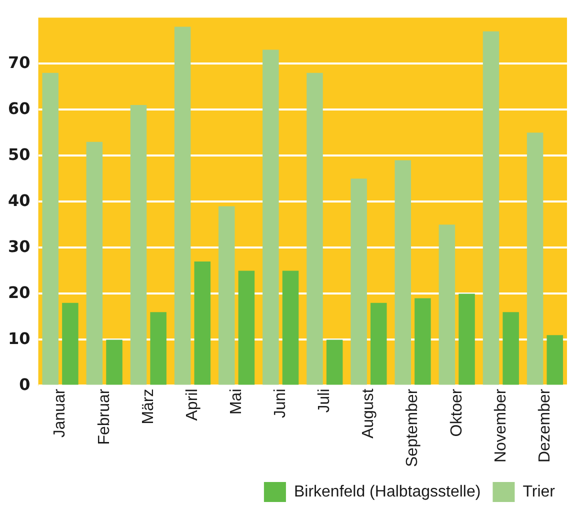 The height and width of the screenshot is (512, 573). I want to click on x-tick-label: August, so click(369, 413).